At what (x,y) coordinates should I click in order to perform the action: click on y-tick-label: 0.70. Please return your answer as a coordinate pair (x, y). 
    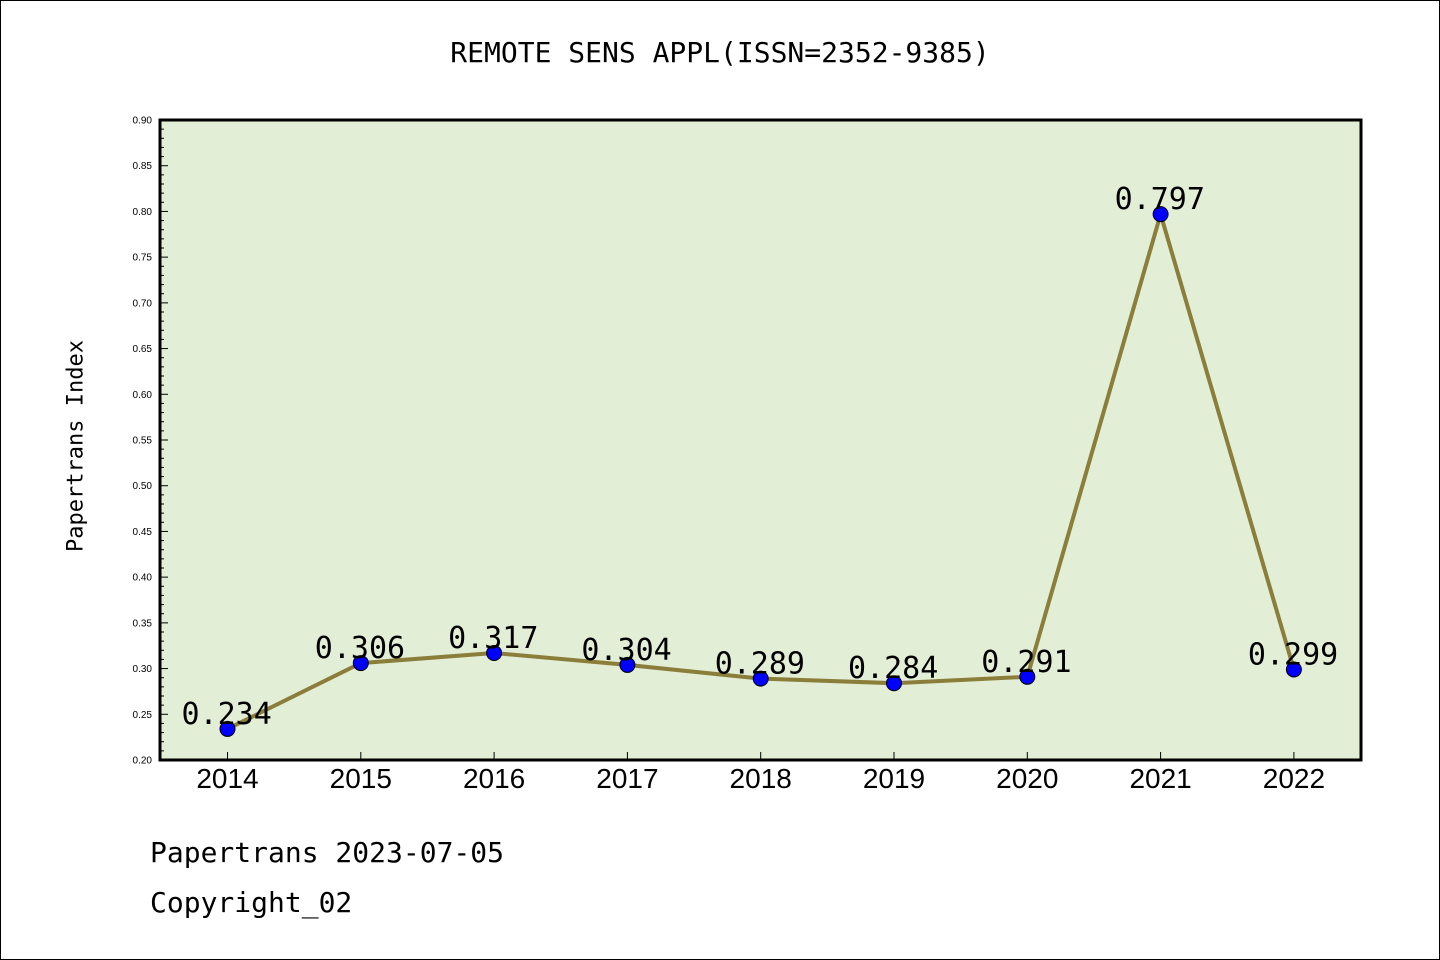
    Looking at the image, I should click on (143, 303).